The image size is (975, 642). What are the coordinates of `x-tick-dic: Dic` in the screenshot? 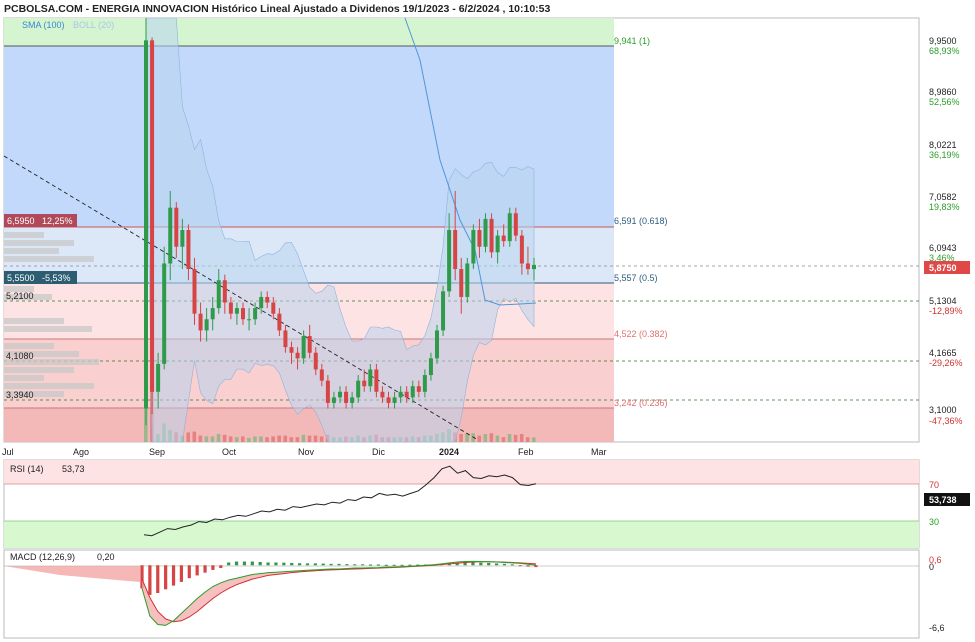 It's located at (378, 452).